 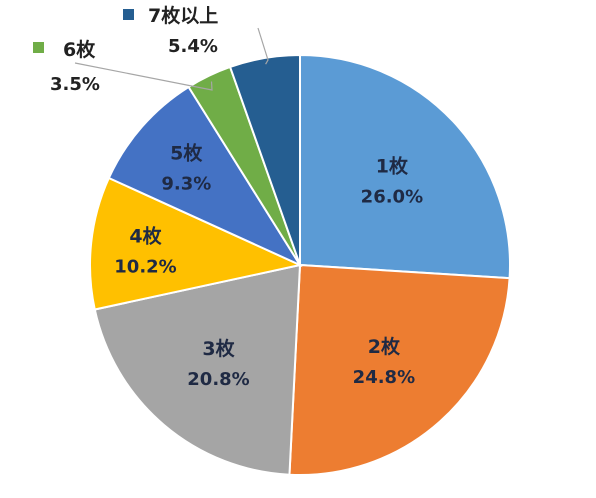 What do you see at coordinates (183, 15) in the screenshot?
I see `slice-category-label-7: 7枚以上` at bounding box center [183, 15].